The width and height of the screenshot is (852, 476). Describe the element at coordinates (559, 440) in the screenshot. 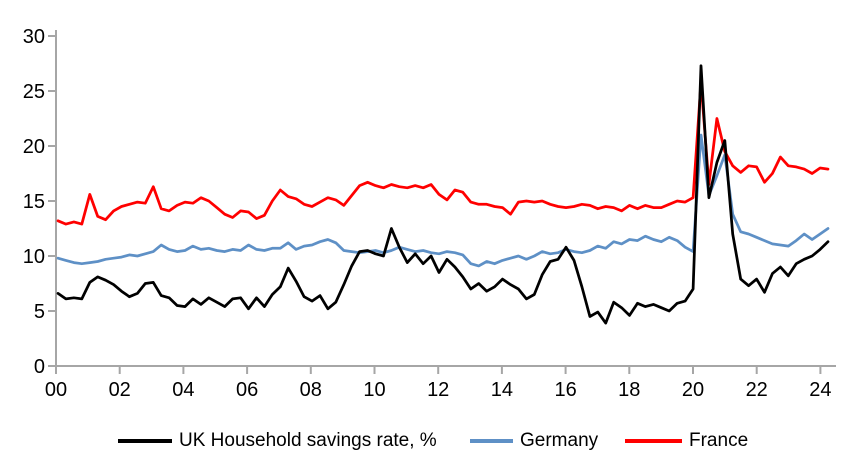

I see `legend-label-germany: Germany` at that location.